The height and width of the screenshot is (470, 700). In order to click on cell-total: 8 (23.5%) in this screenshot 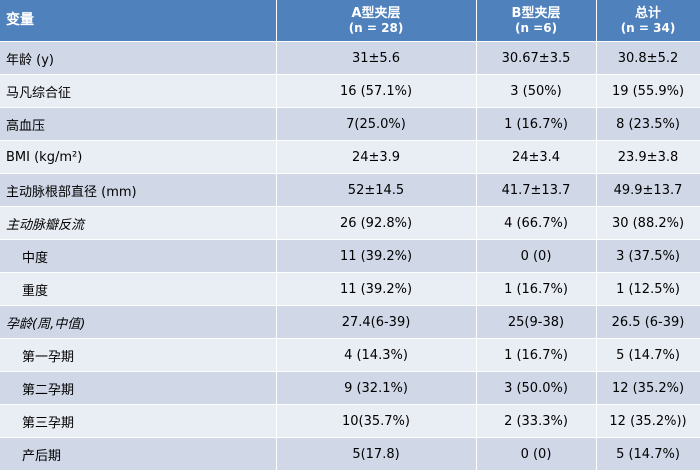, I will do `click(648, 124)`.